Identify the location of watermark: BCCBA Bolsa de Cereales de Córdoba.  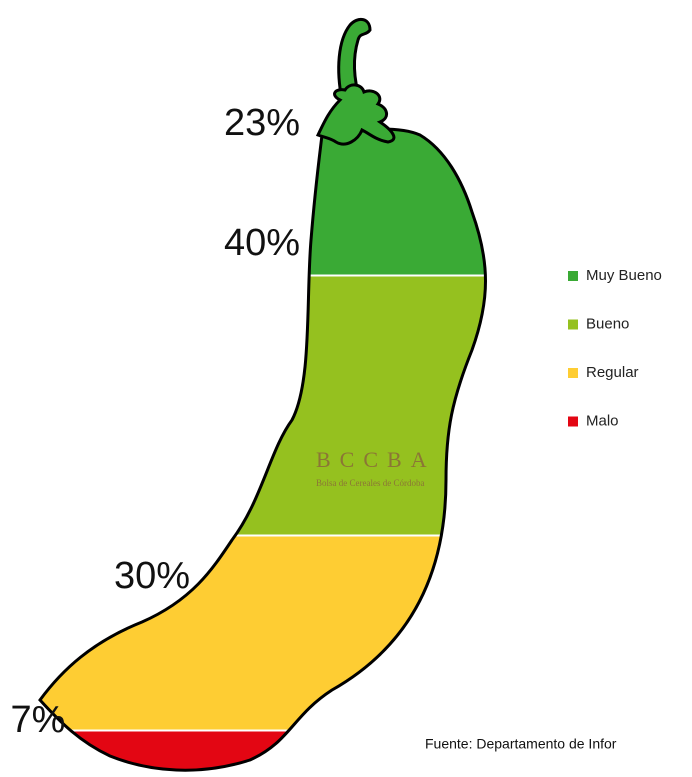
(376, 467).